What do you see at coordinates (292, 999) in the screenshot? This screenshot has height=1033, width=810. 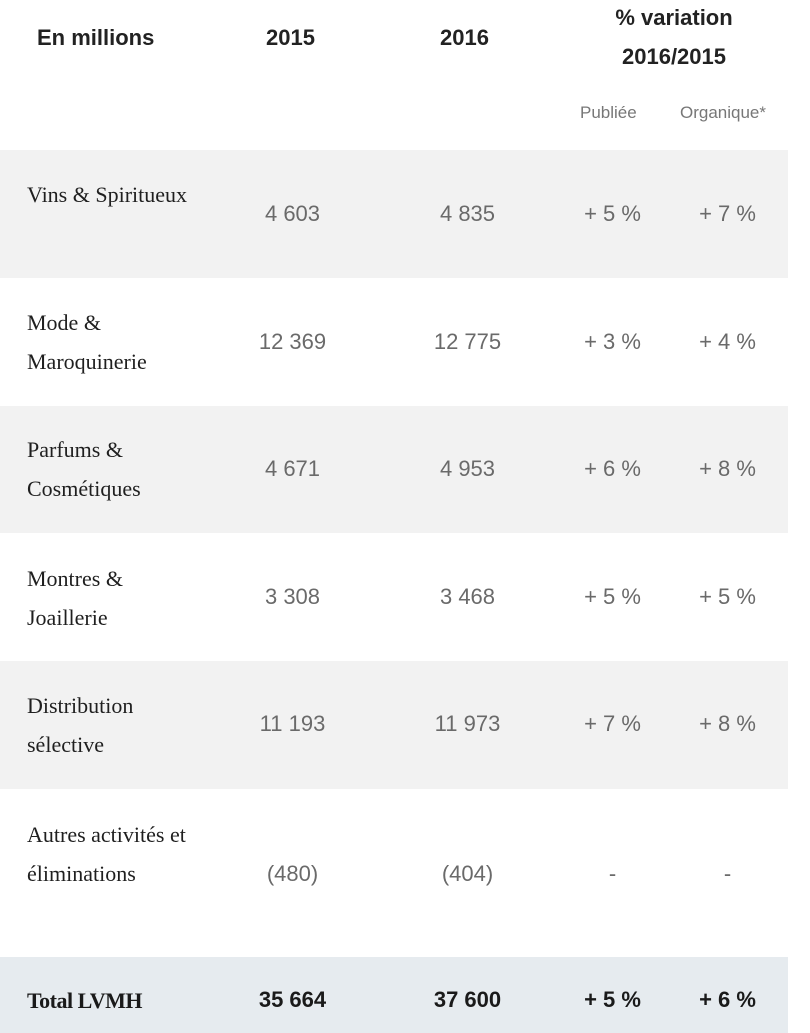 I see `total-2015: 35 664` at bounding box center [292, 999].